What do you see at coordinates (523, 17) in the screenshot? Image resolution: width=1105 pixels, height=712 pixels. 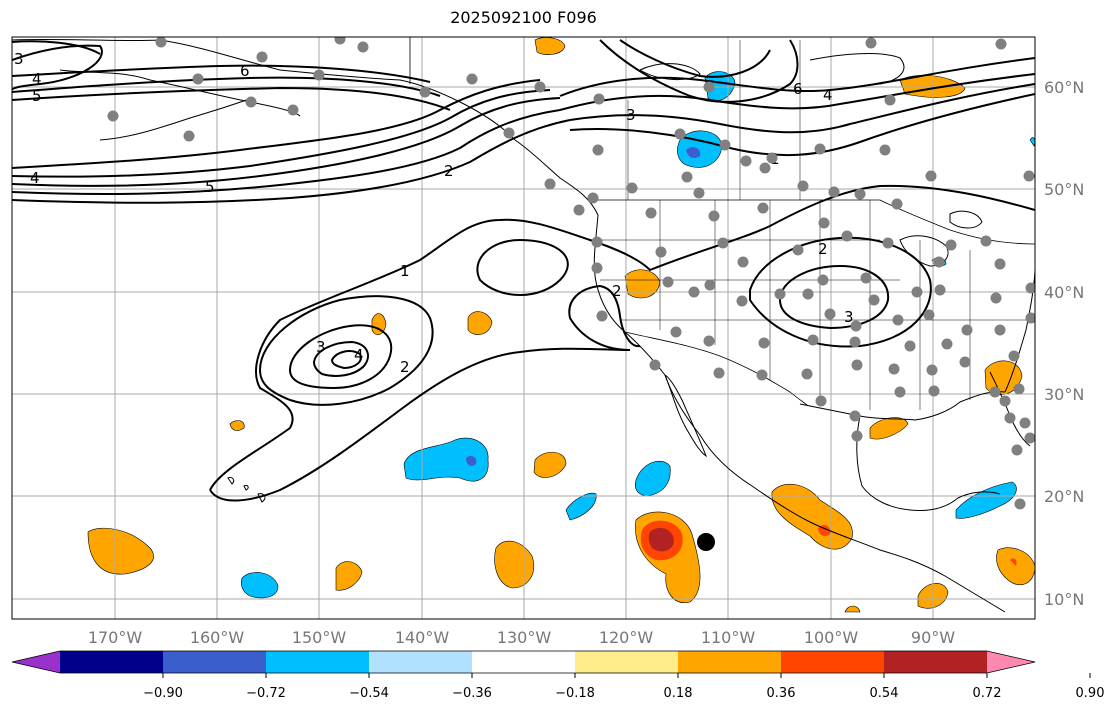 I see `map-title: 2025092100 F096` at bounding box center [523, 17].